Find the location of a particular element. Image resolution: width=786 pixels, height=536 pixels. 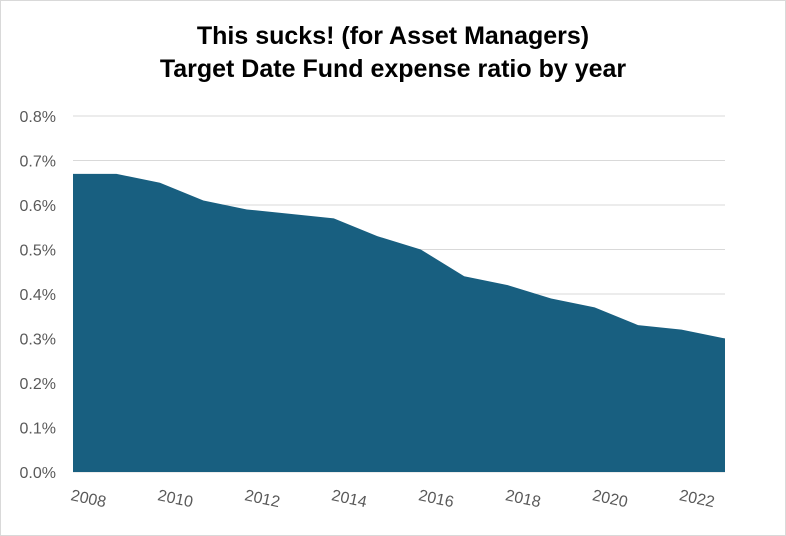

y-axis-ticks: 0.0% 0.1% 0.2% 0.3% 0.4% 0.5% 0.6% 0.7% 0.8% is located at coordinates (38, 295).